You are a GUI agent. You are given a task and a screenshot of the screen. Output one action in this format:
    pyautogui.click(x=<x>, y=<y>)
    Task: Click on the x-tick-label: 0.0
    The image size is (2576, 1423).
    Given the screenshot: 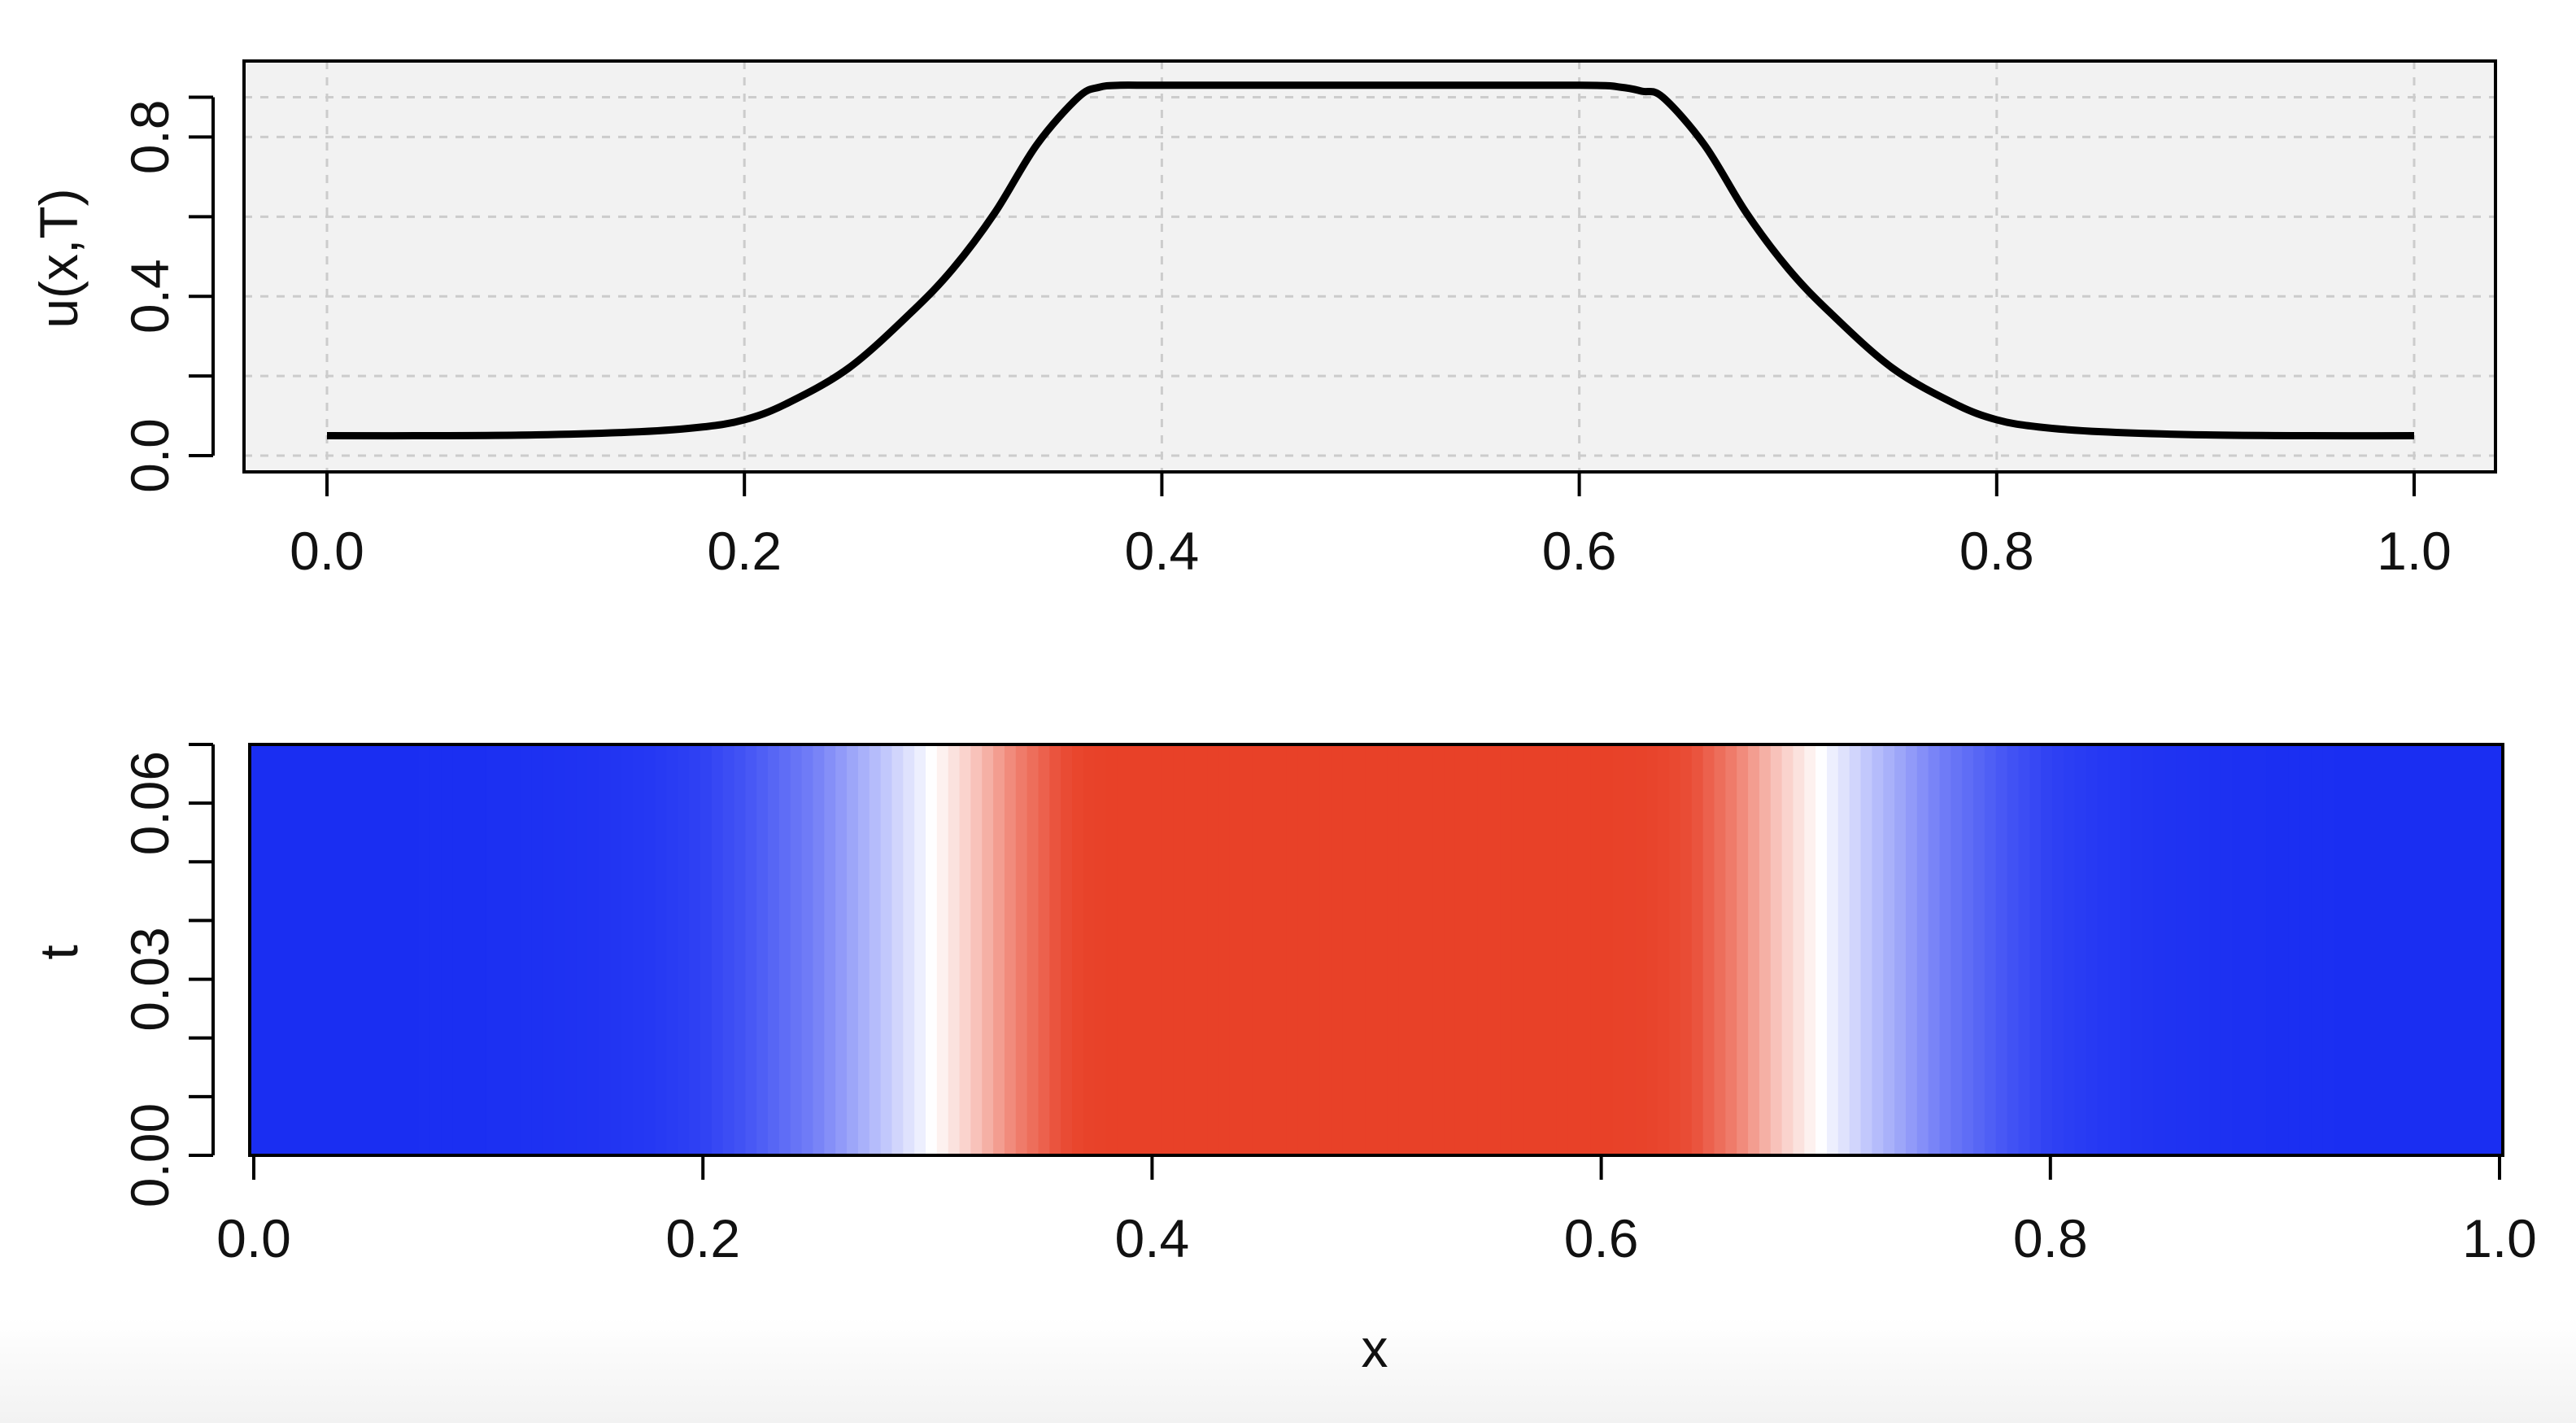 What is the action you would take?
    pyautogui.click(x=253, y=1238)
    